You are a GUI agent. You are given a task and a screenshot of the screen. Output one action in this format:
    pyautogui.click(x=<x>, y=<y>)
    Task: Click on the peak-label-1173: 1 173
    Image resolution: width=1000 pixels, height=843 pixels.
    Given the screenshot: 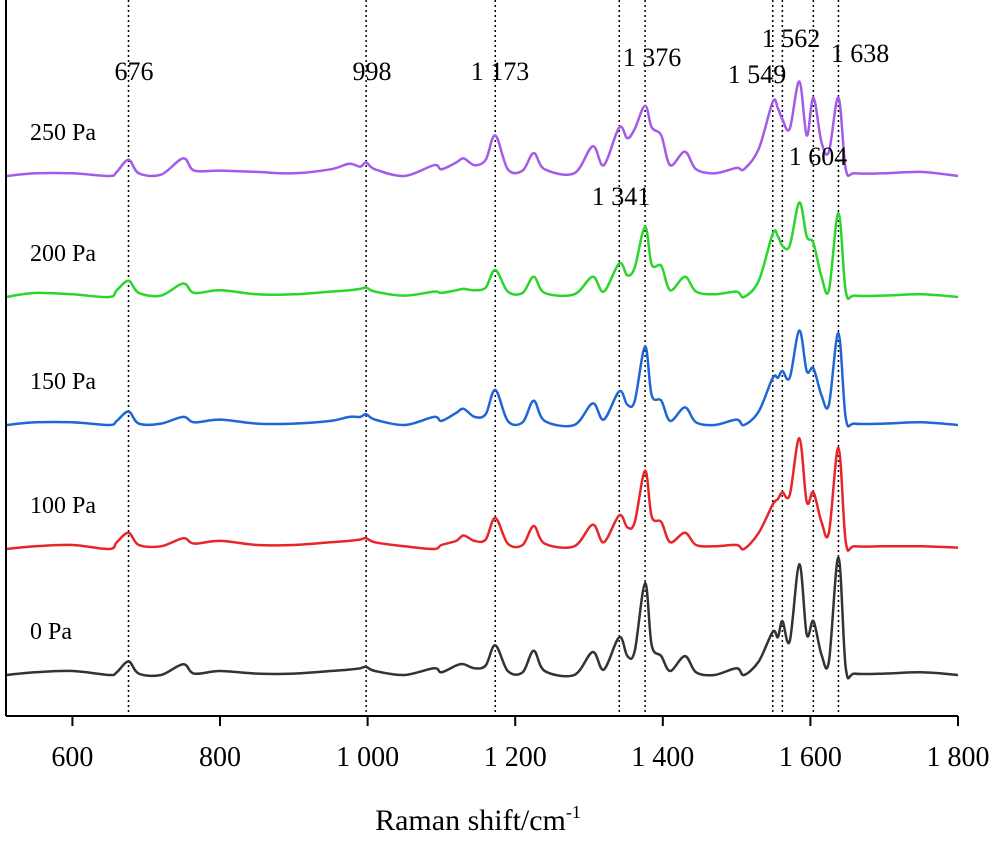 What is the action you would take?
    pyautogui.click(x=500, y=71)
    